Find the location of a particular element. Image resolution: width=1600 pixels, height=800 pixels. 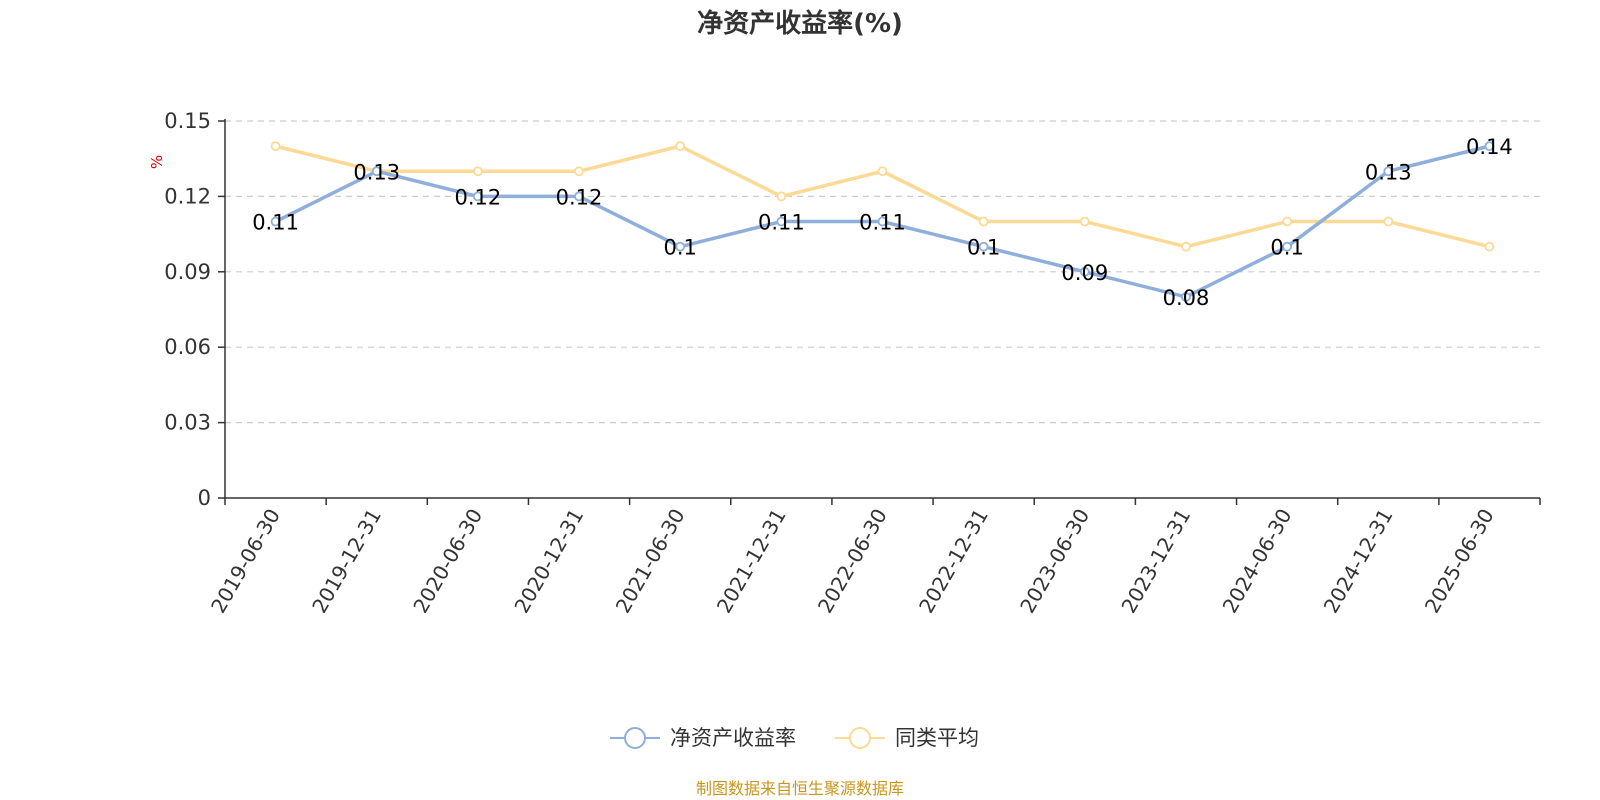

roe-data-label: 0.08 is located at coordinates (1186, 298).